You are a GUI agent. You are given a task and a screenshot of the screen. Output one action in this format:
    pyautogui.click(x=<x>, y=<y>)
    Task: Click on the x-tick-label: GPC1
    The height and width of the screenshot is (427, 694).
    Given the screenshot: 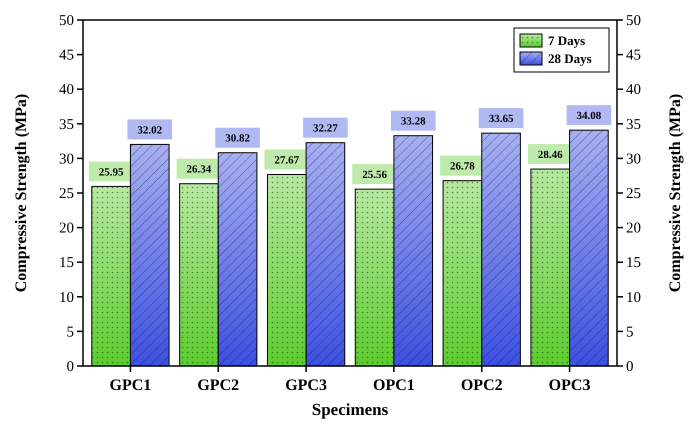 What is the action you would take?
    pyautogui.click(x=131, y=385)
    